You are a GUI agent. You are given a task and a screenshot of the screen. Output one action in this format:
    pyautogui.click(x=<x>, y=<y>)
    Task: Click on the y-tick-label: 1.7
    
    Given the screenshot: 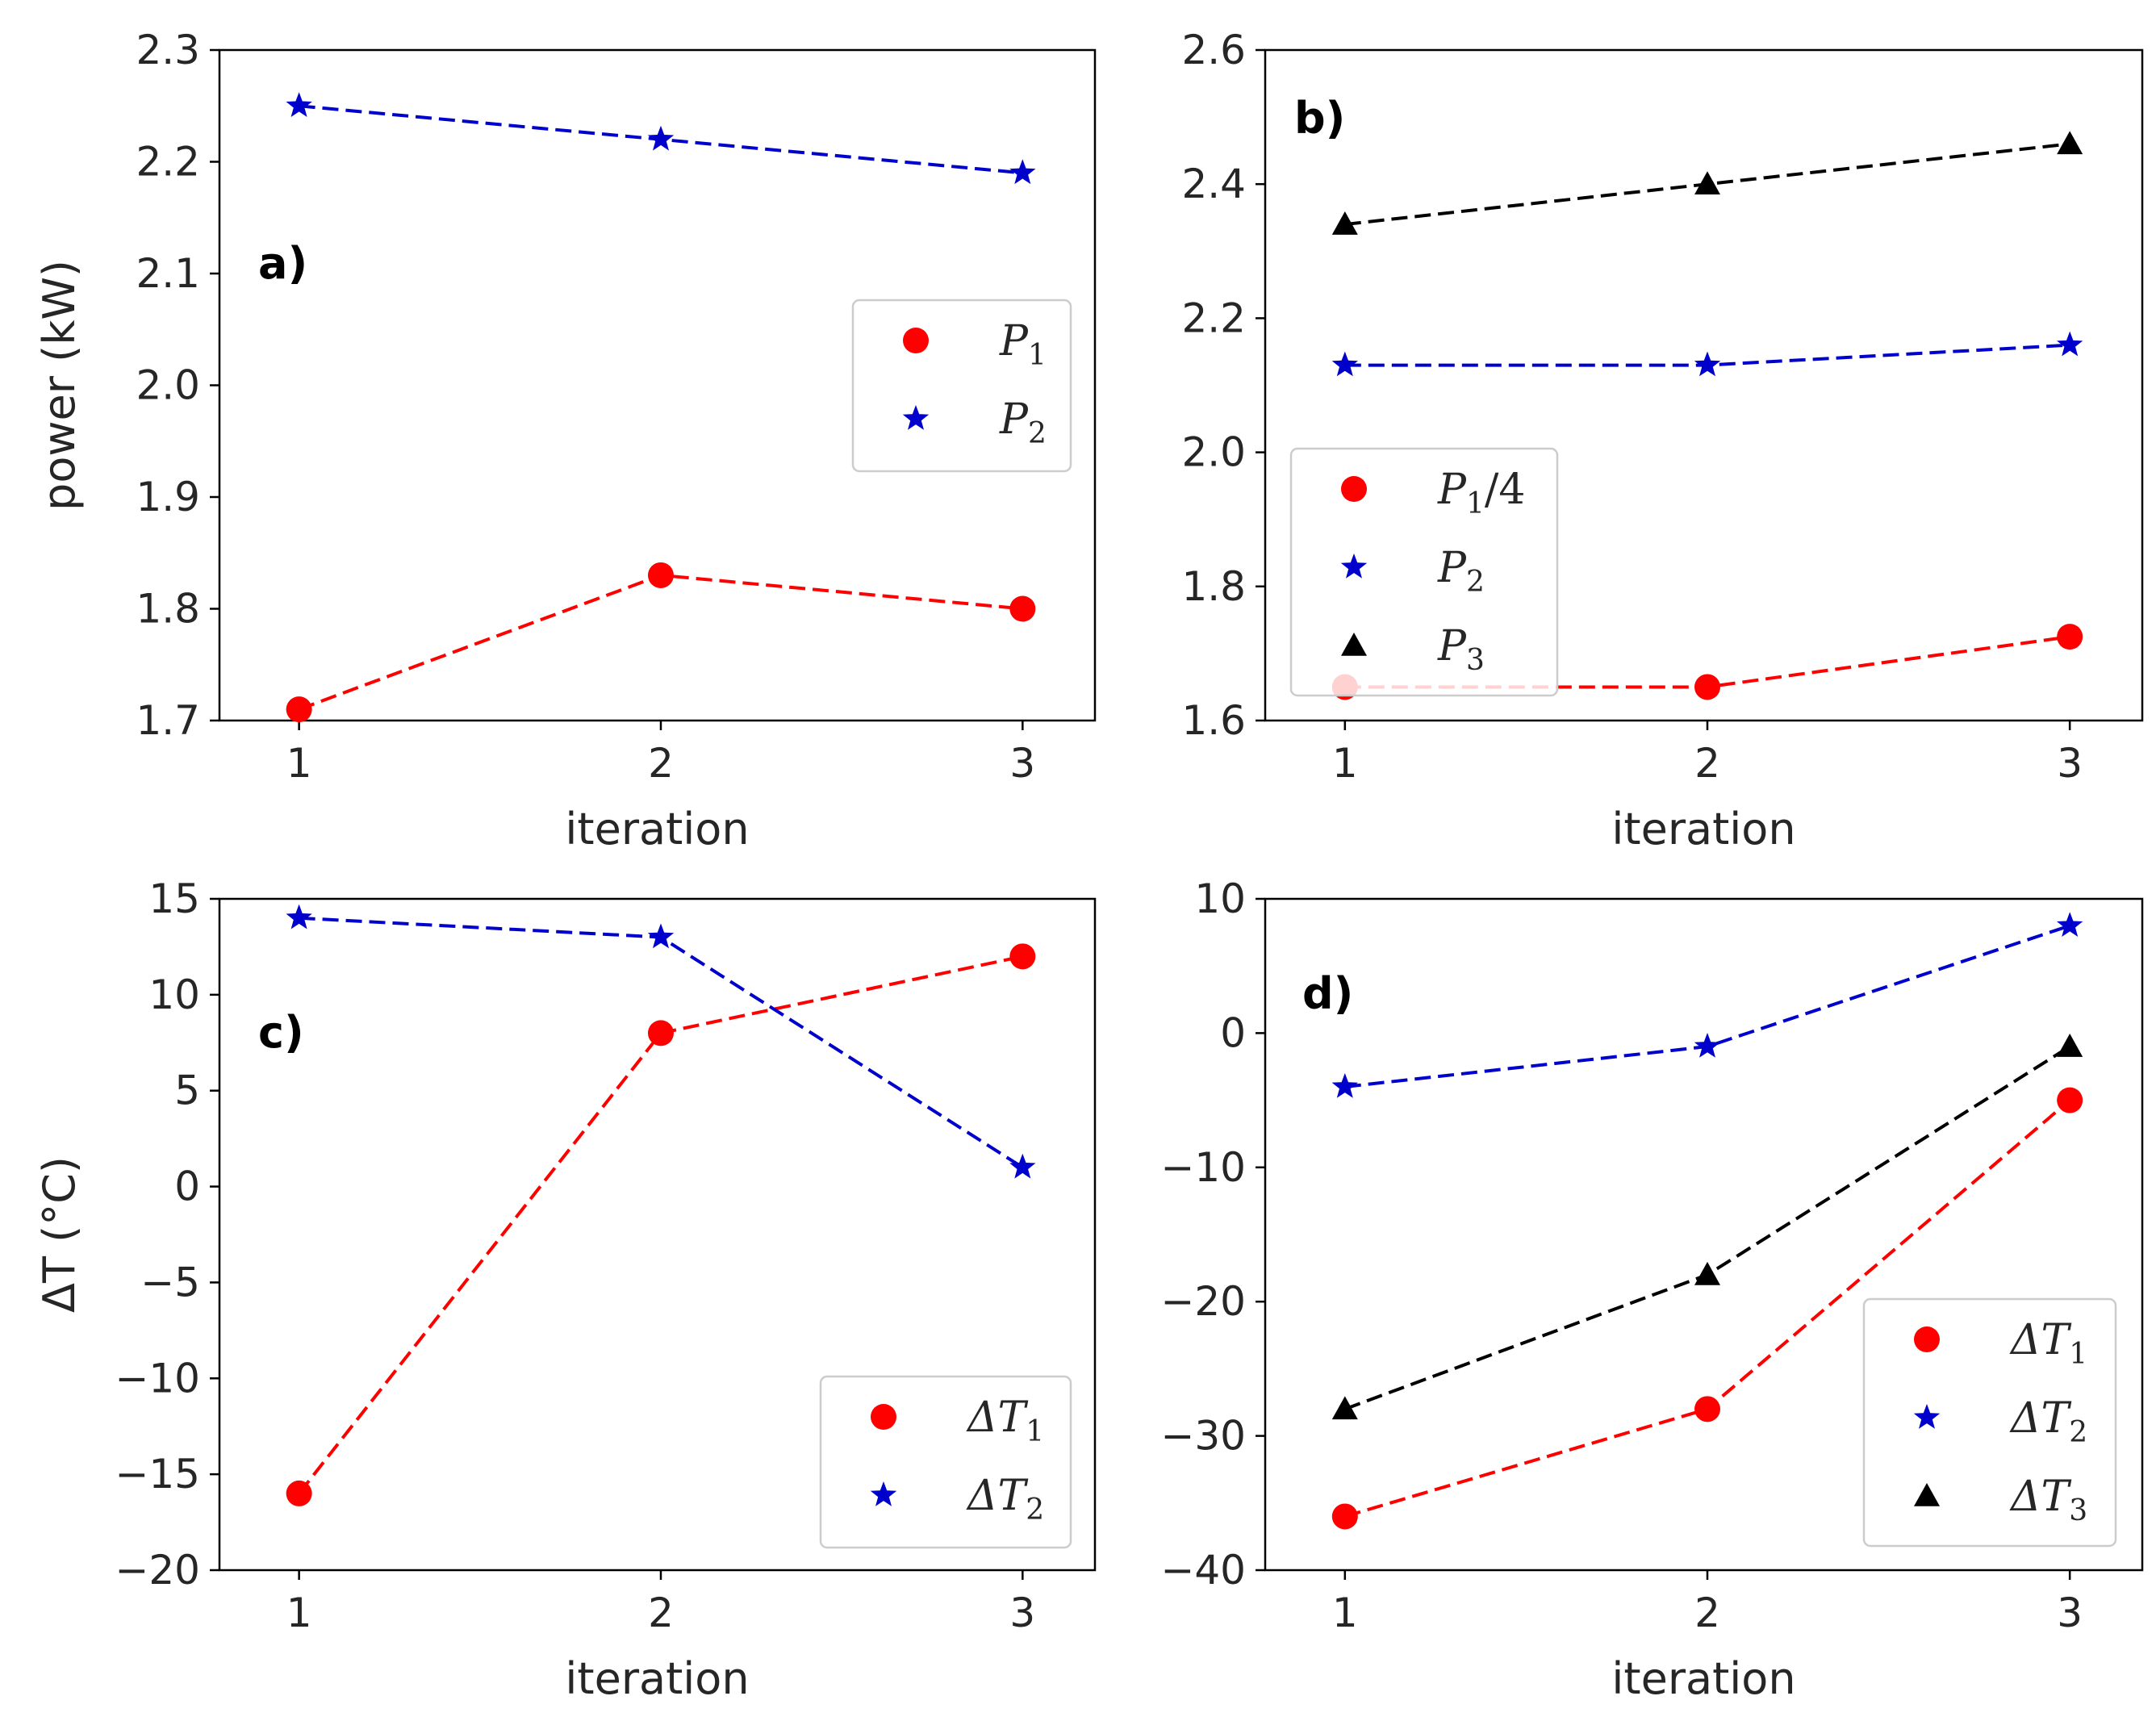 What is the action you would take?
    pyautogui.click(x=168, y=720)
    